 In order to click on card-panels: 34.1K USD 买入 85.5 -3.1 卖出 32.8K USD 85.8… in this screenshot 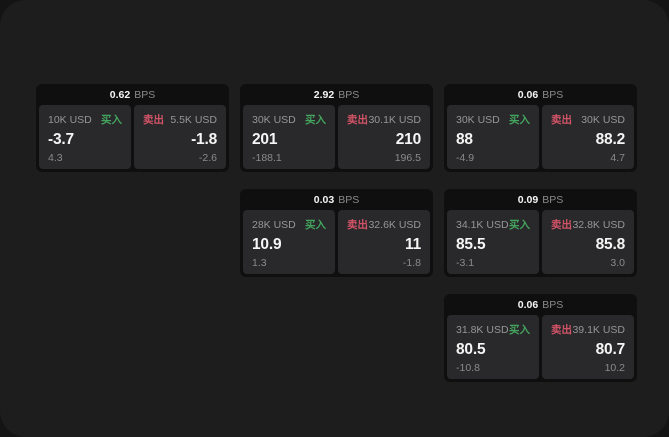, I will do `click(540, 243)`.